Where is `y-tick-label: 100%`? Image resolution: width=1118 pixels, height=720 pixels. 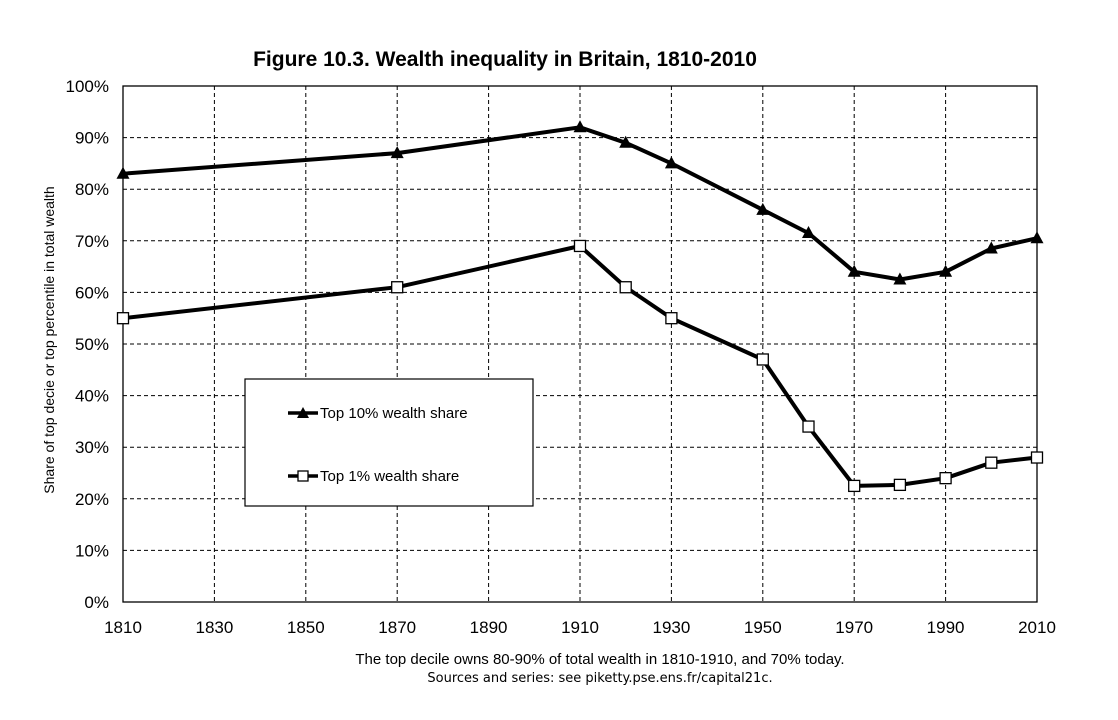 y-tick-label: 100% is located at coordinates (87, 86).